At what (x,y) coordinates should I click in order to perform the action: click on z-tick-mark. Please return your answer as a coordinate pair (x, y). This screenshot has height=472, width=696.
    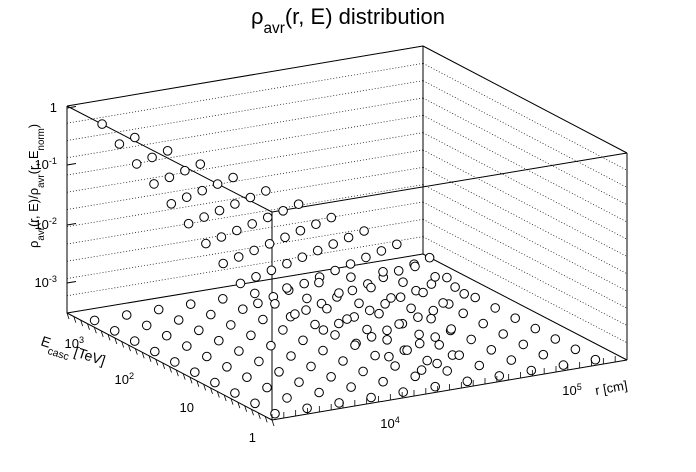
    Looking at the image, I should click on (71, 107).